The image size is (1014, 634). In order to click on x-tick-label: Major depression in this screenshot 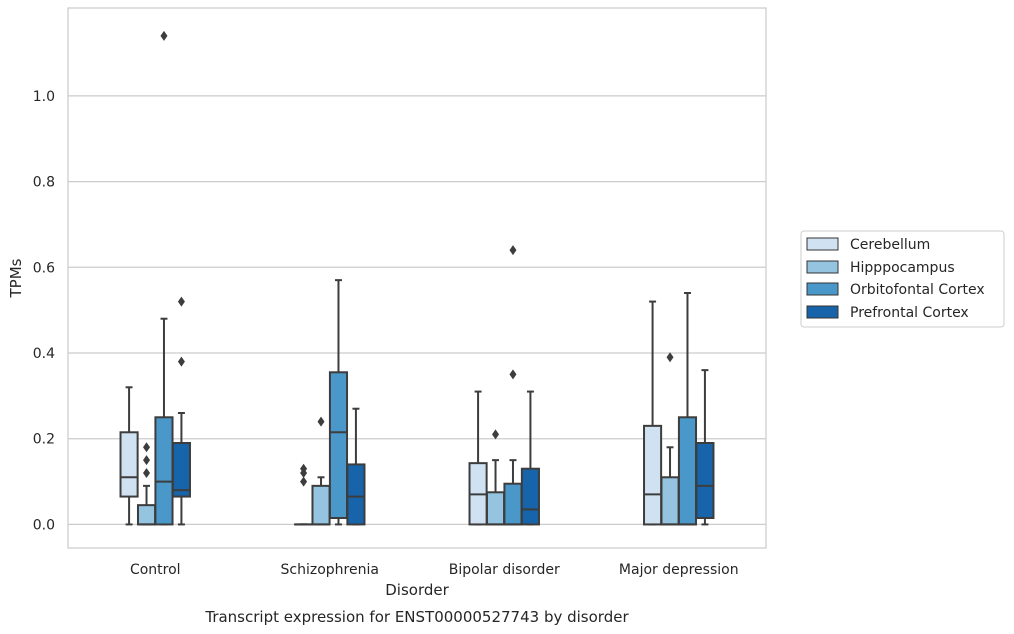, I will do `click(679, 570)`.